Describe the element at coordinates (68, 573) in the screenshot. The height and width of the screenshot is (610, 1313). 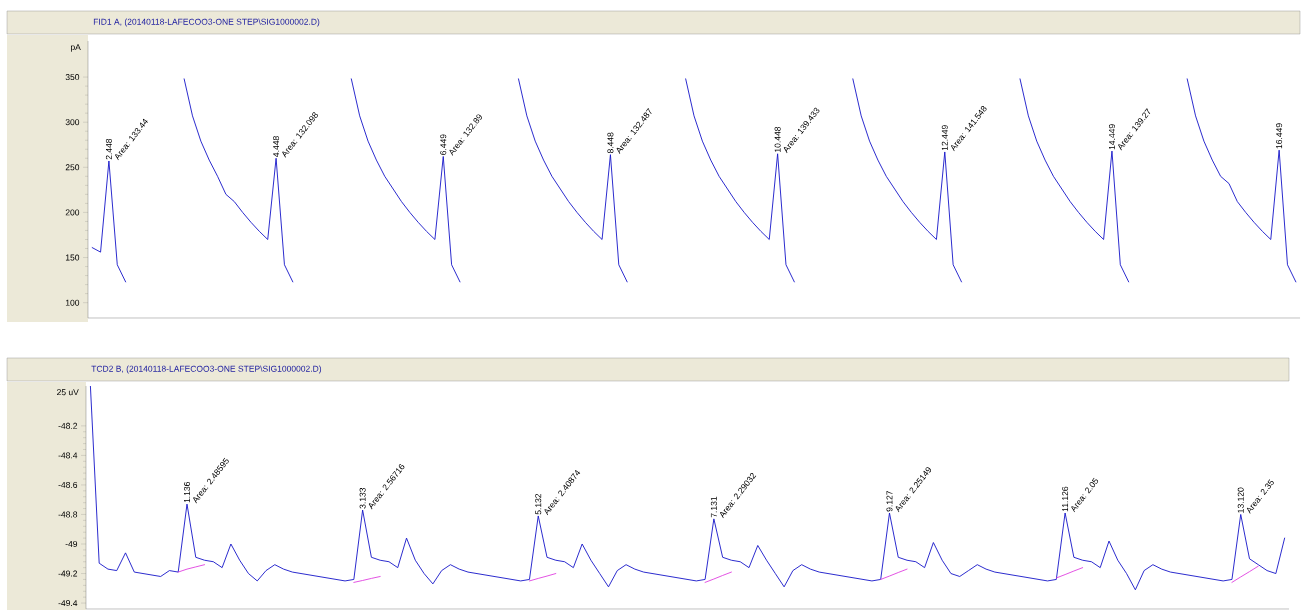
I see `y-tick-label: -49.2` at that location.